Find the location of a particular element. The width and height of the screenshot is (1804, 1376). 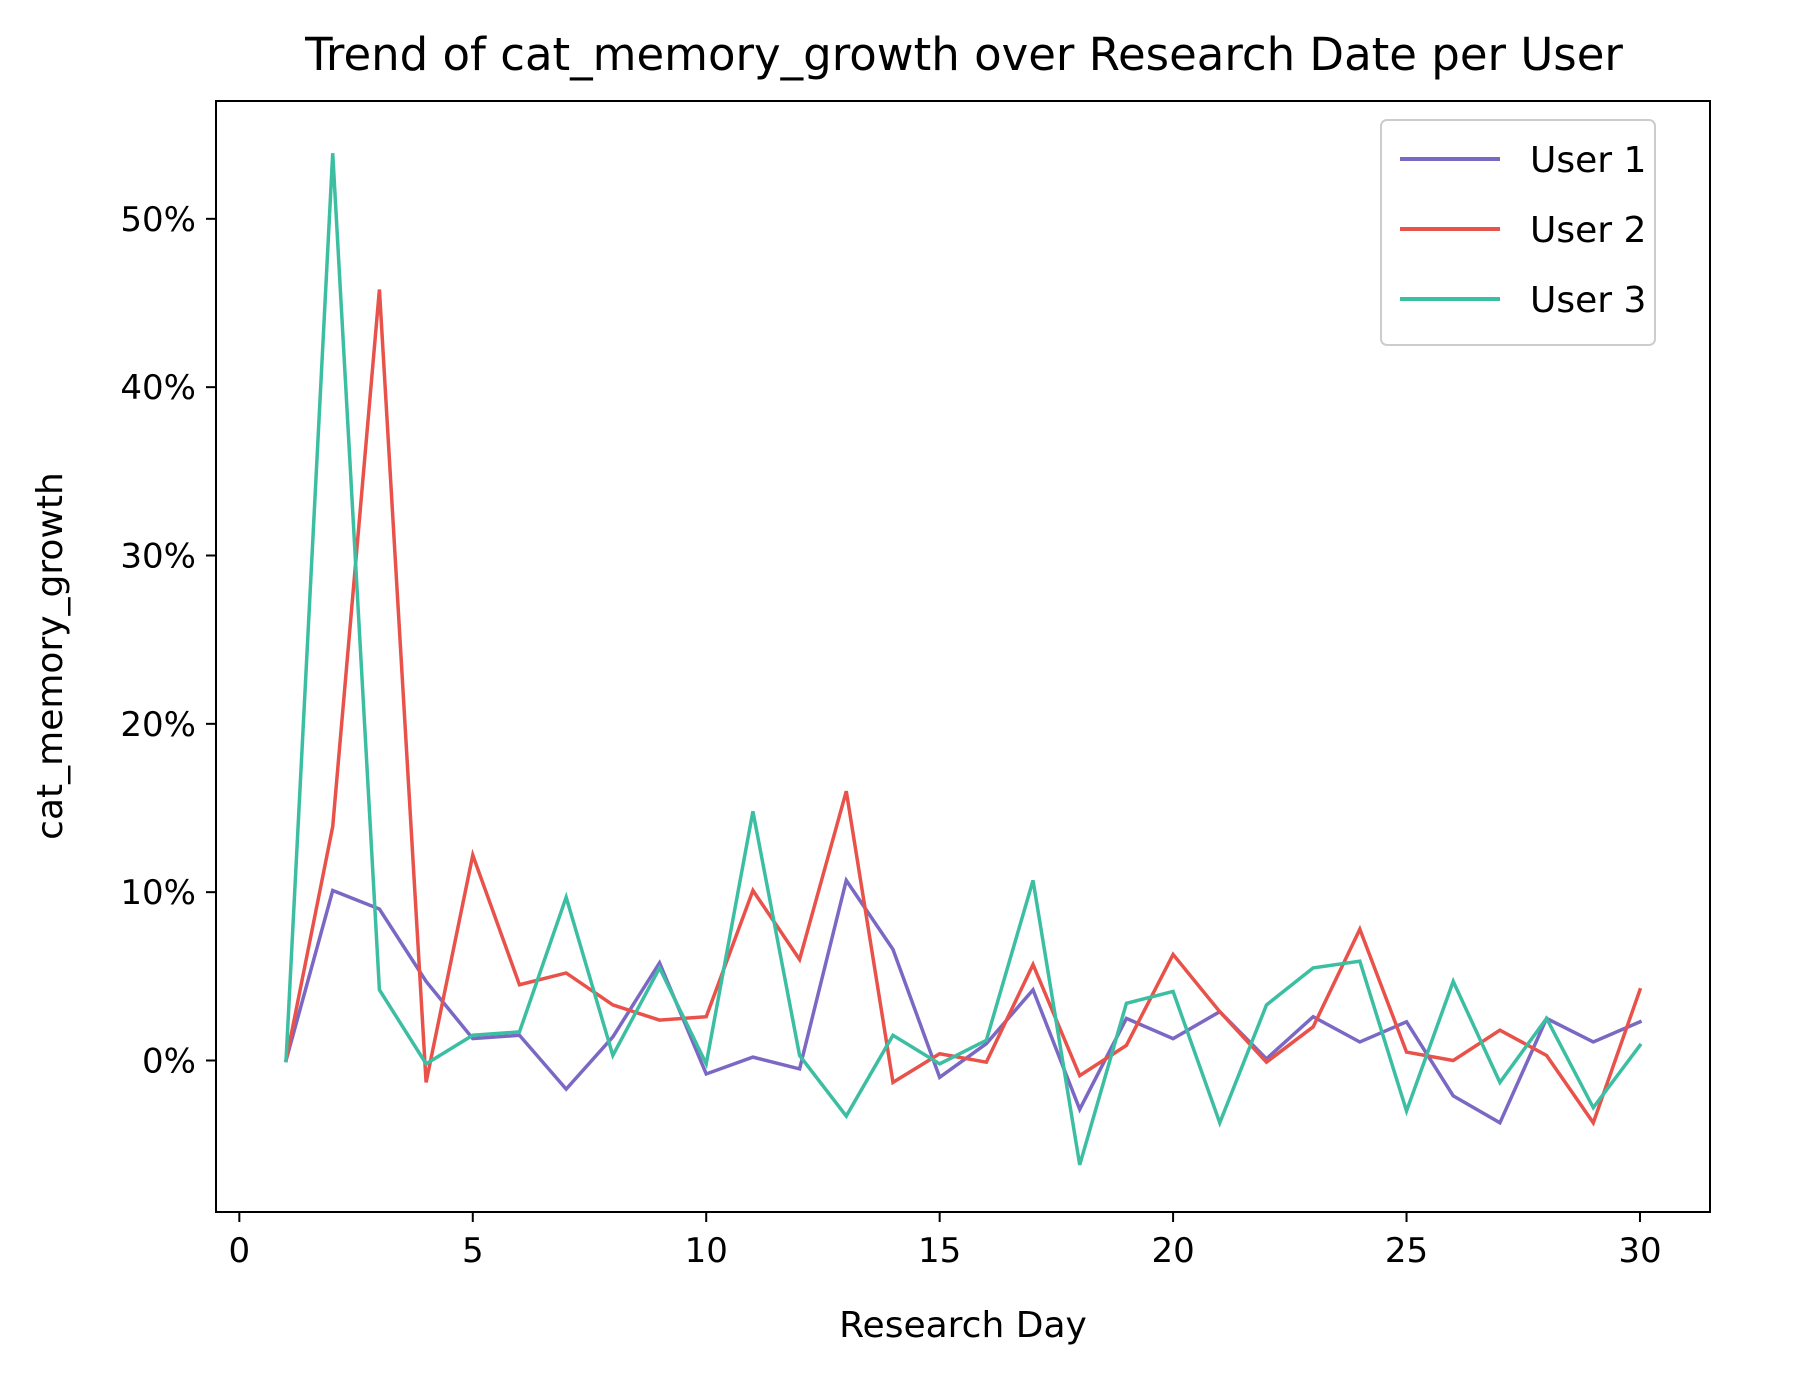

x-tick-label: 20 is located at coordinates (1172, 1251).